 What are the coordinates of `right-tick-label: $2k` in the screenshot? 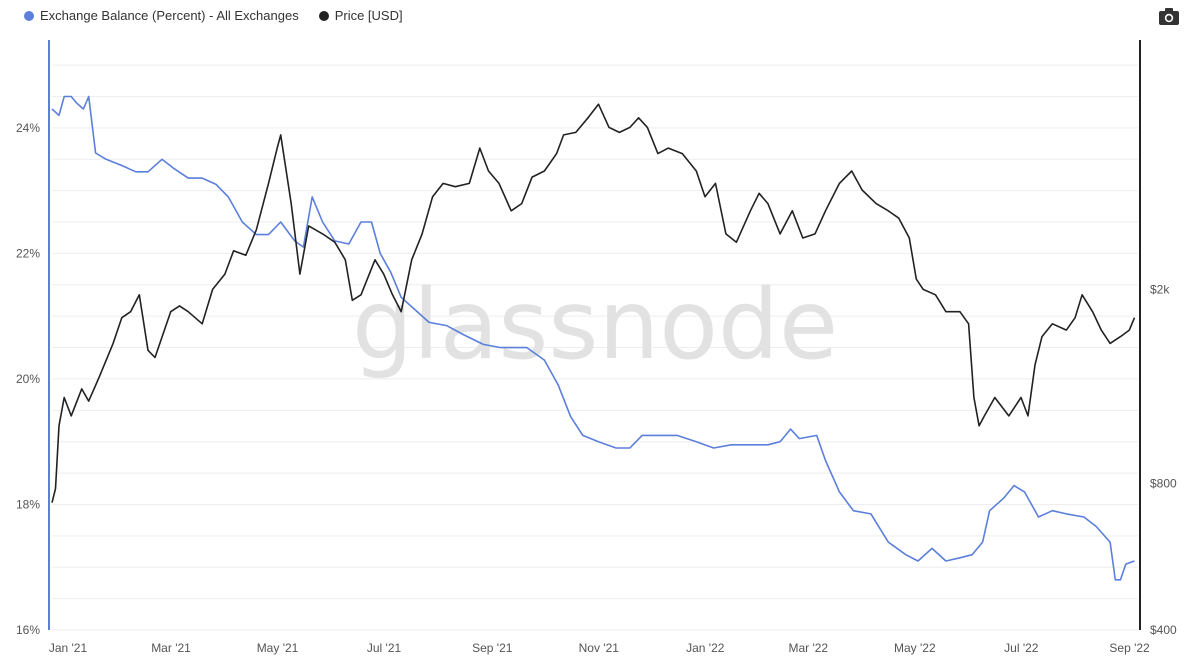 It's located at (1160, 289).